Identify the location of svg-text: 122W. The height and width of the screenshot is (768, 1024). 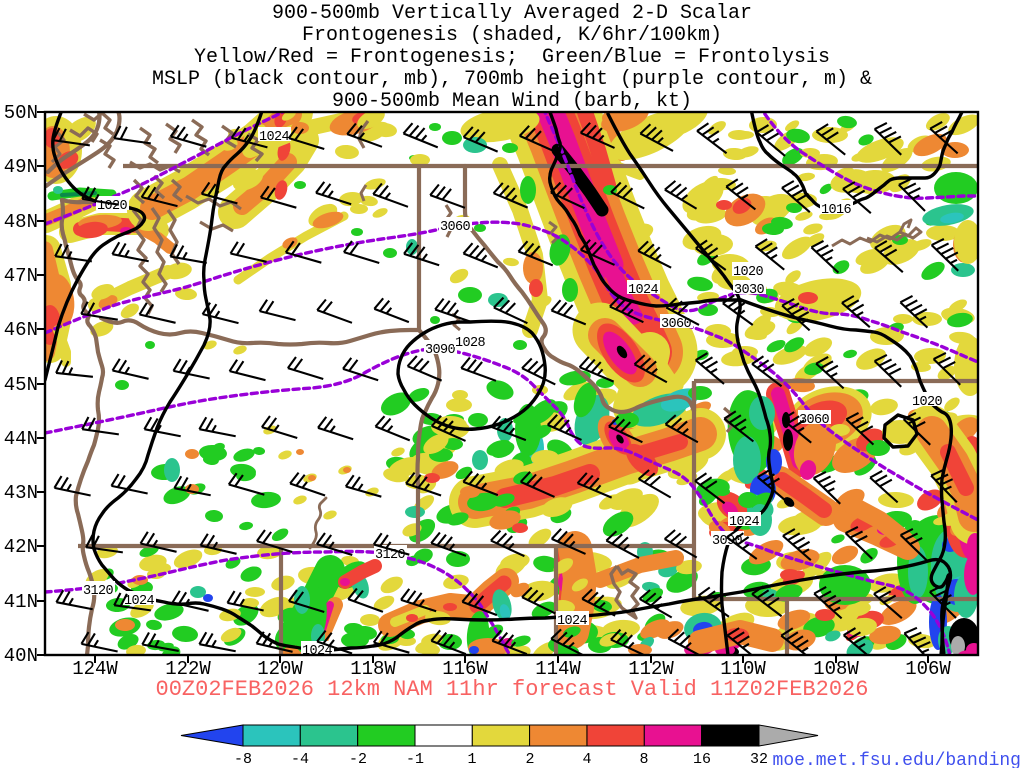
(188, 669).